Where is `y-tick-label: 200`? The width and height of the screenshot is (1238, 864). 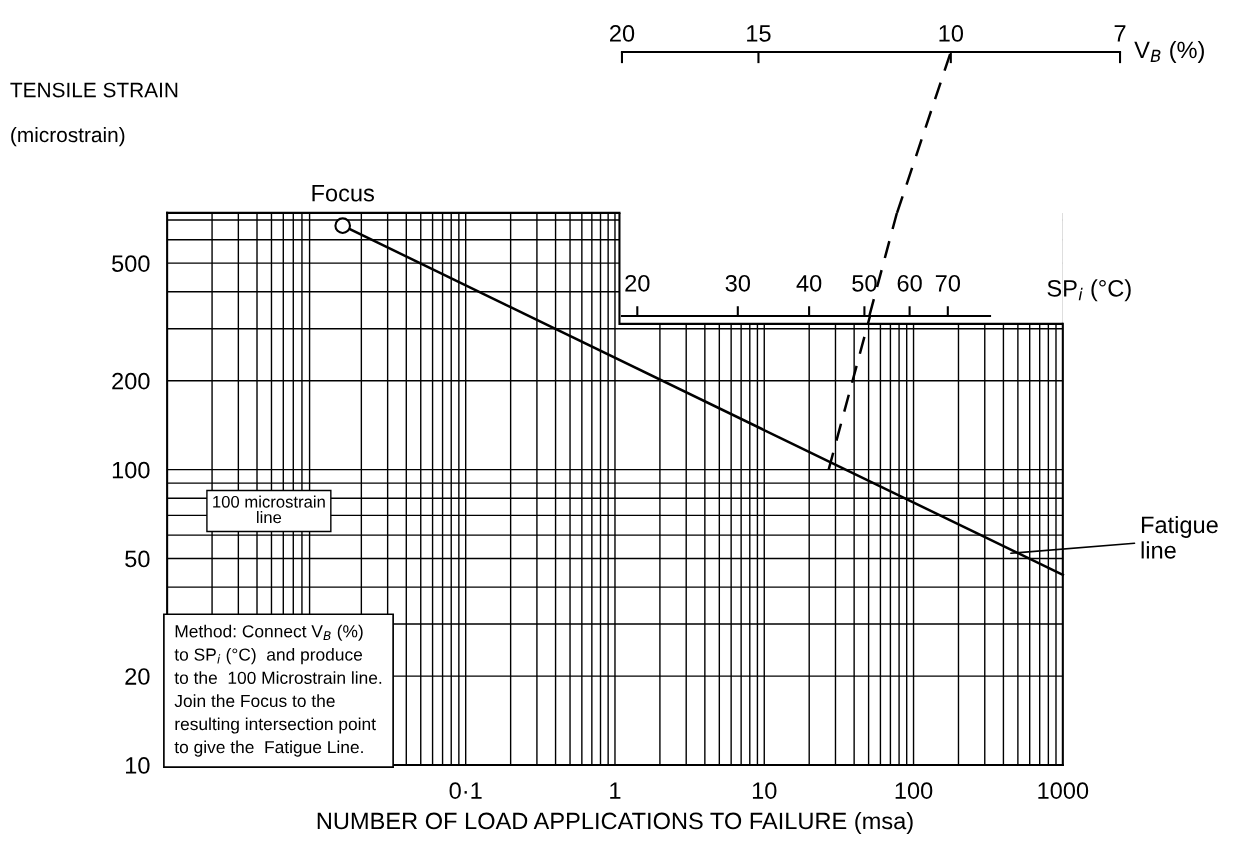 y-tick-label: 200 is located at coordinates (131, 381).